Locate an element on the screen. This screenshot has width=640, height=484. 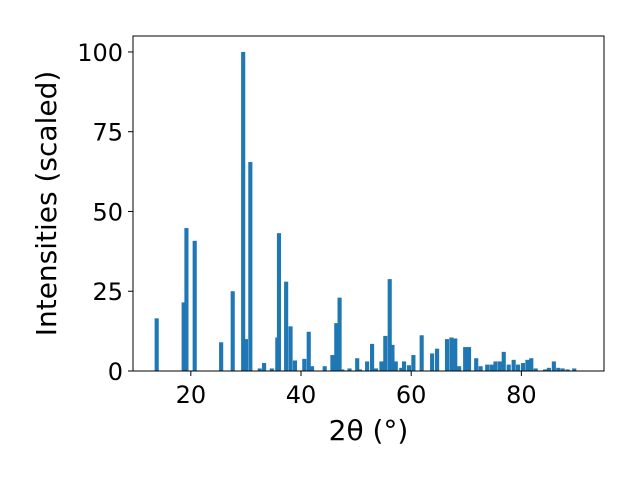
y-axis: 0 25 50 75 100 is located at coordinates (105, 212).